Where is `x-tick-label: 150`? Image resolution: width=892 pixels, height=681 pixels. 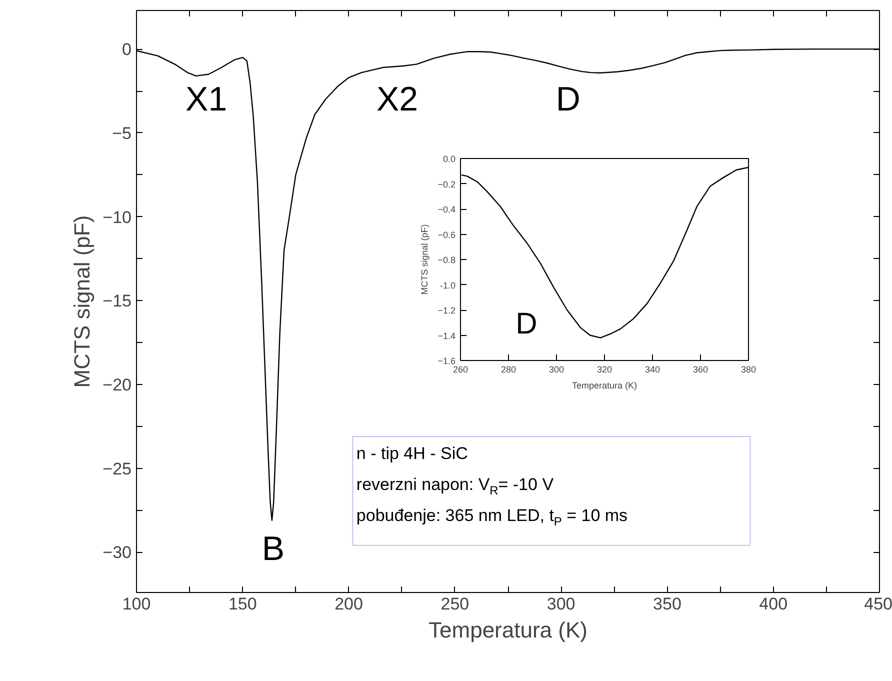 x-tick-label: 150 is located at coordinates (242, 604).